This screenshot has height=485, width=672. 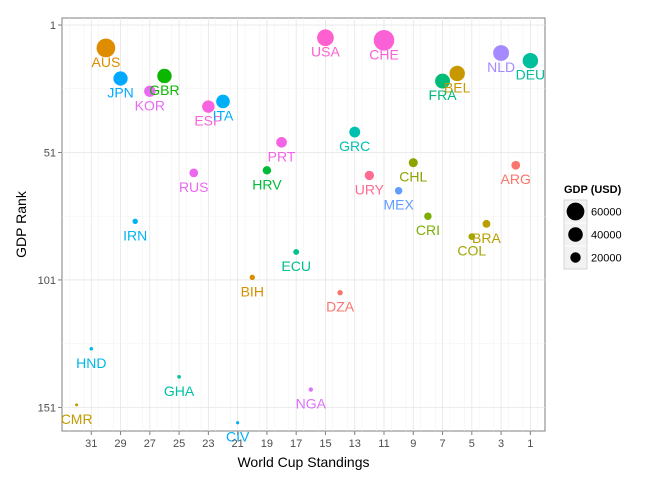 What do you see at coordinates (208, 121) in the screenshot?
I see `point-label-esp: ESP` at bounding box center [208, 121].